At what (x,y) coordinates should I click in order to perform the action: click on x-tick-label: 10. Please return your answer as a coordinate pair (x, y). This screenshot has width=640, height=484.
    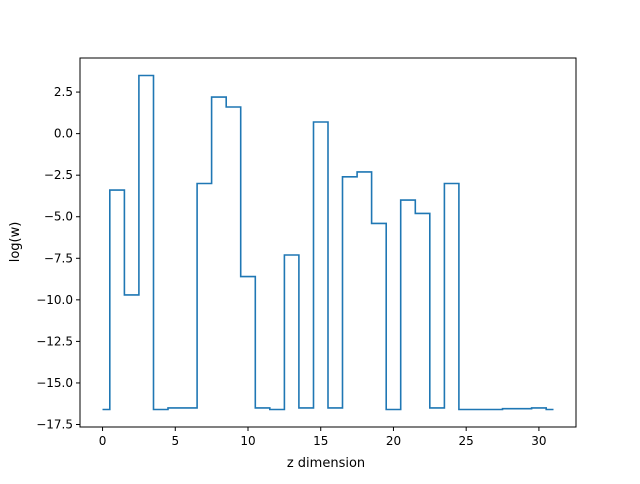
    Looking at the image, I should click on (247, 441).